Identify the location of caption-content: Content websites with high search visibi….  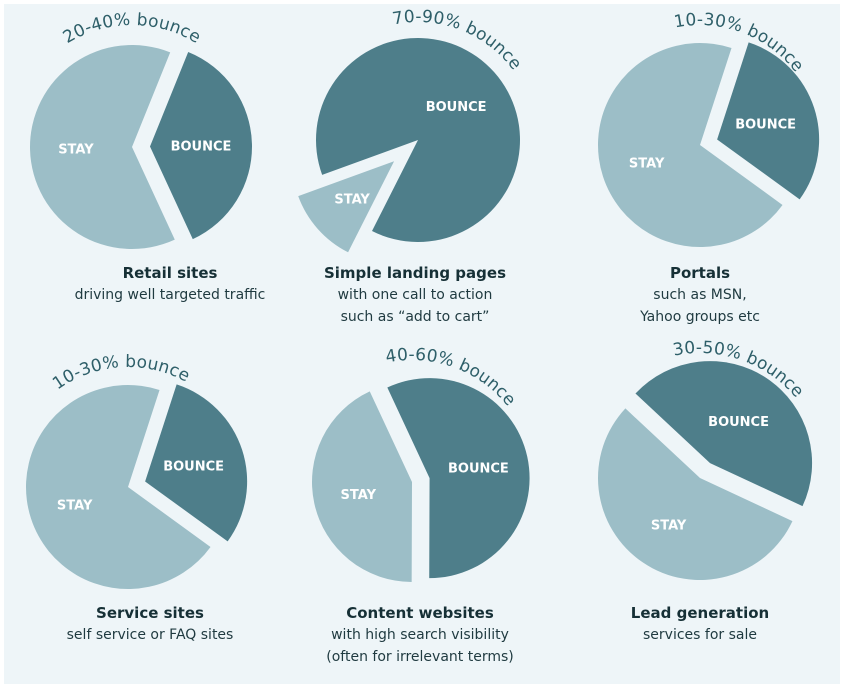
(420, 635).